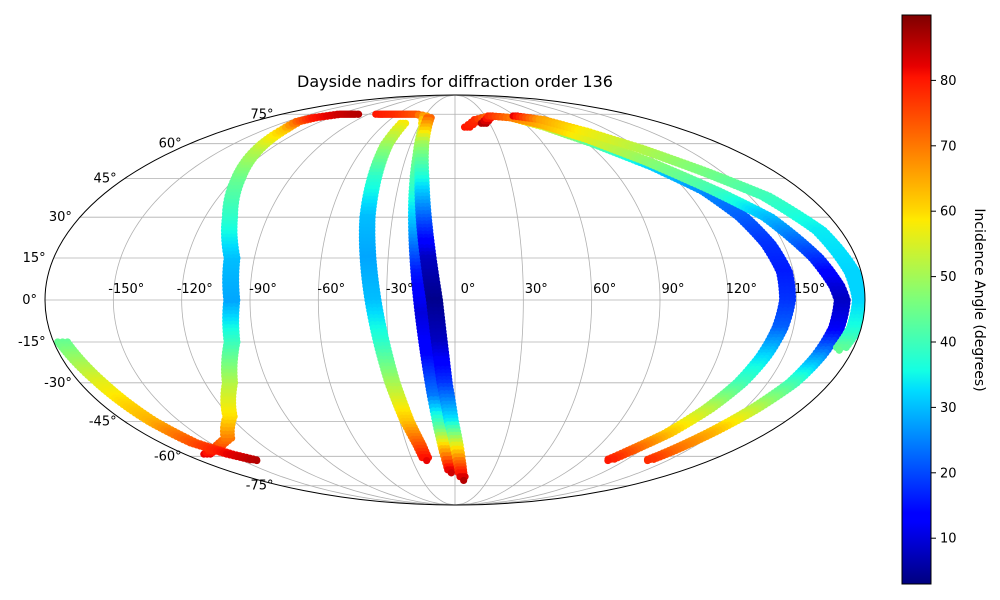  What do you see at coordinates (32, 342) in the screenshot?
I see `latitude-tick-label: -15°` at bounding box center [32, 342].